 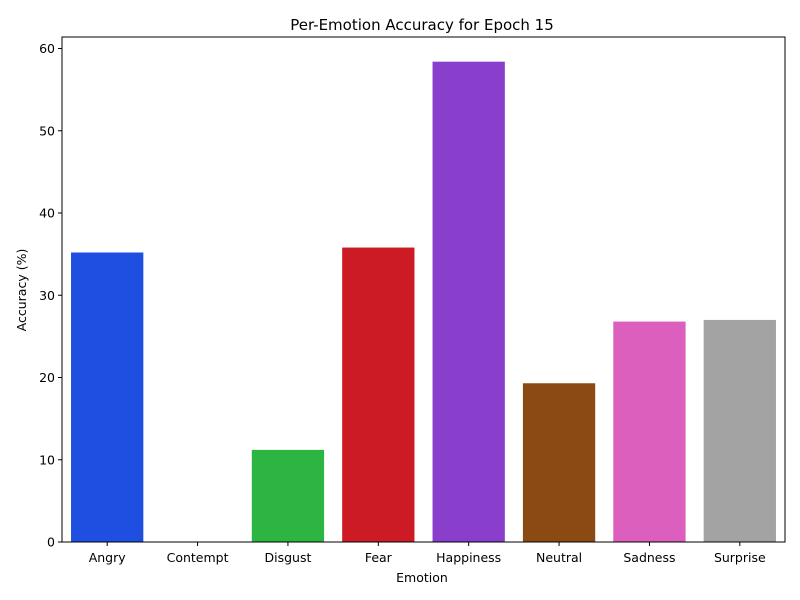 I want to click on y-axis-label: Accuracy (%), so click(x=21, y=290).